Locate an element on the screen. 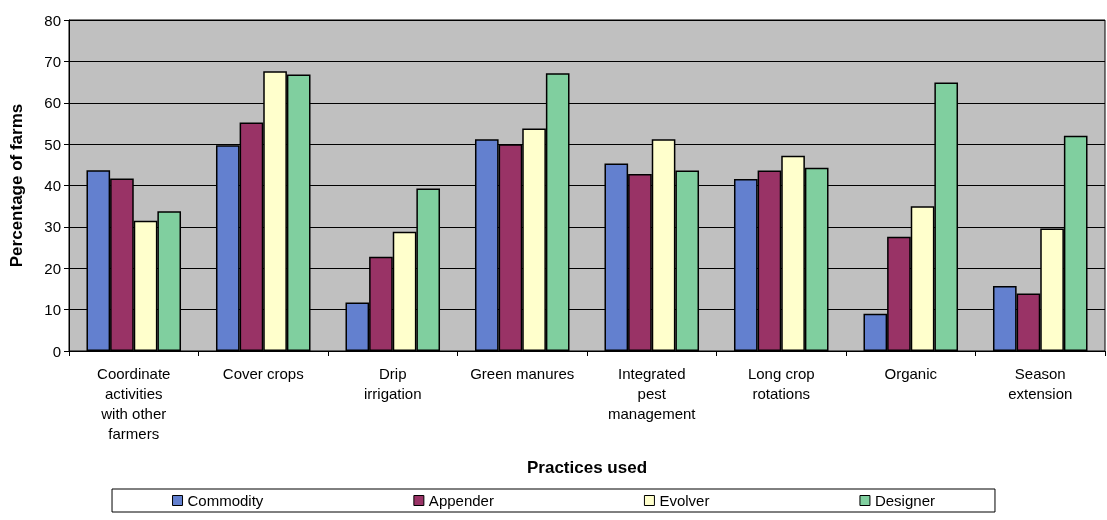 The width and height of the screenshot is (1107, 520). y-tick-label: 70 is located at coordinates (52, 61).